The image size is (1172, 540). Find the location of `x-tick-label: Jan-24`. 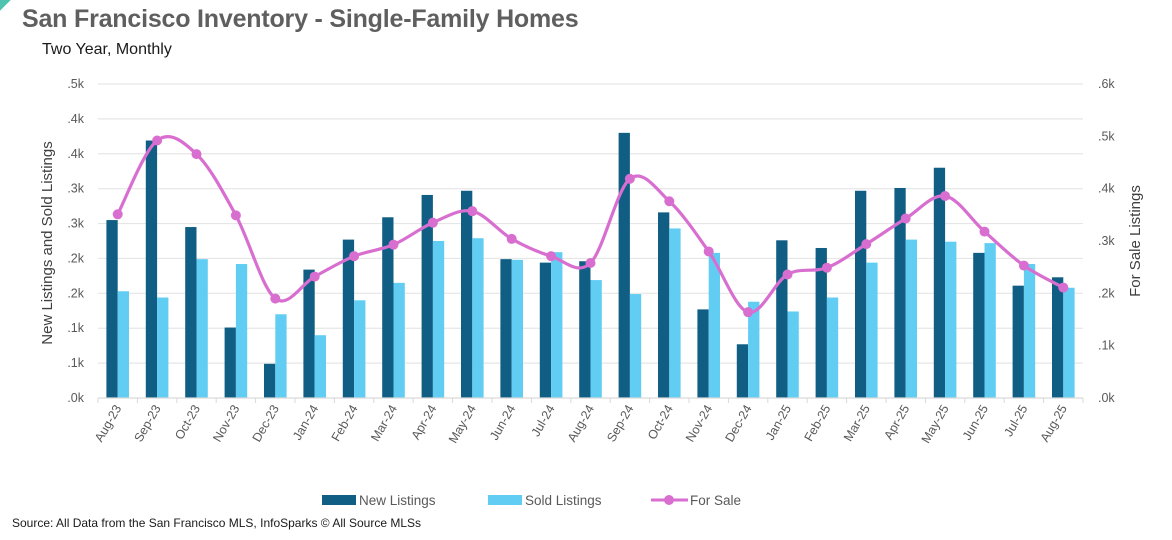

x-tick-label: Jan-24 is located at coordinates (305, 422).